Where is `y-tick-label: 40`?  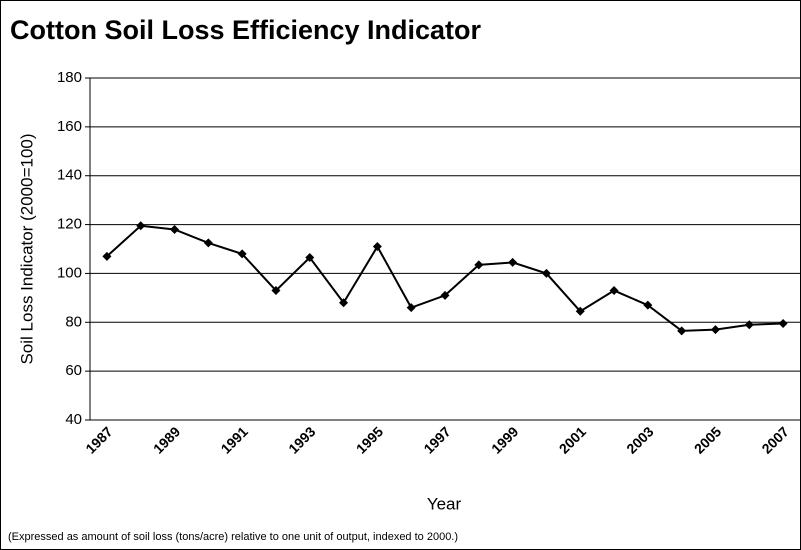
y-tick-label: 40 is located at coordinates (73, 419).